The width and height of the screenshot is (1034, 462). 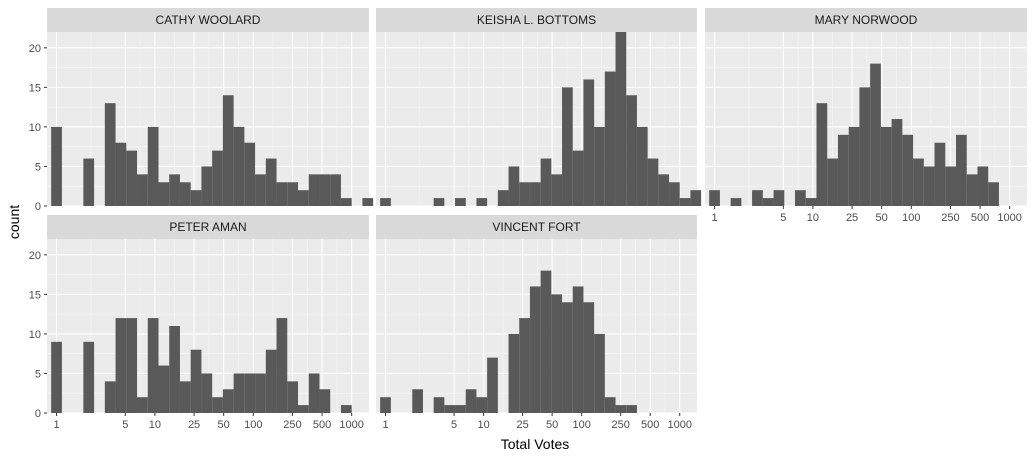 I want to click on y-tick-label: 10, so click(x=35, y=128).